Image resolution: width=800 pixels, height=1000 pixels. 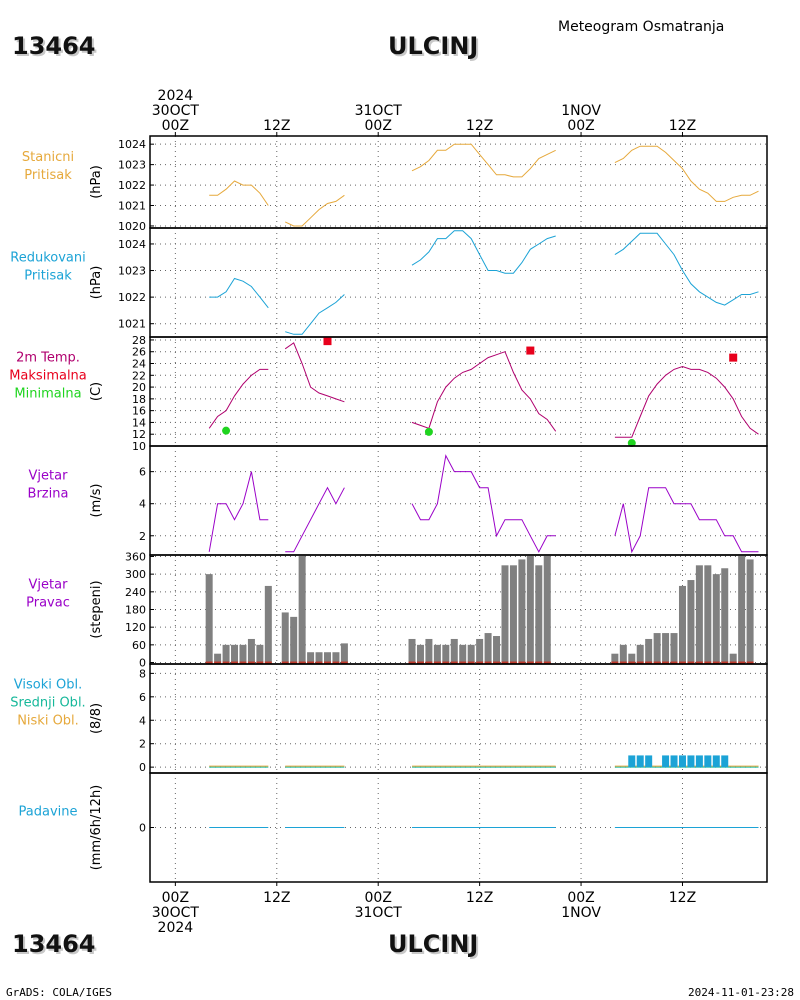 What do you see at coordinates (276, 126) in the screenshot?
I see `top-time-label: 12Z` at bounding box center [276, 126].